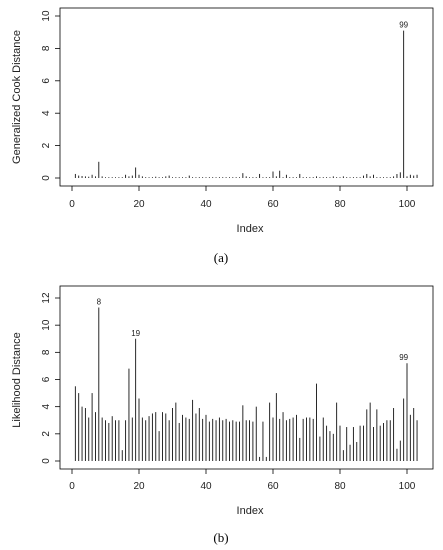 The width and height of the screenshot is (443, 550). I want to click on point-label: 19, so click(135, 333).